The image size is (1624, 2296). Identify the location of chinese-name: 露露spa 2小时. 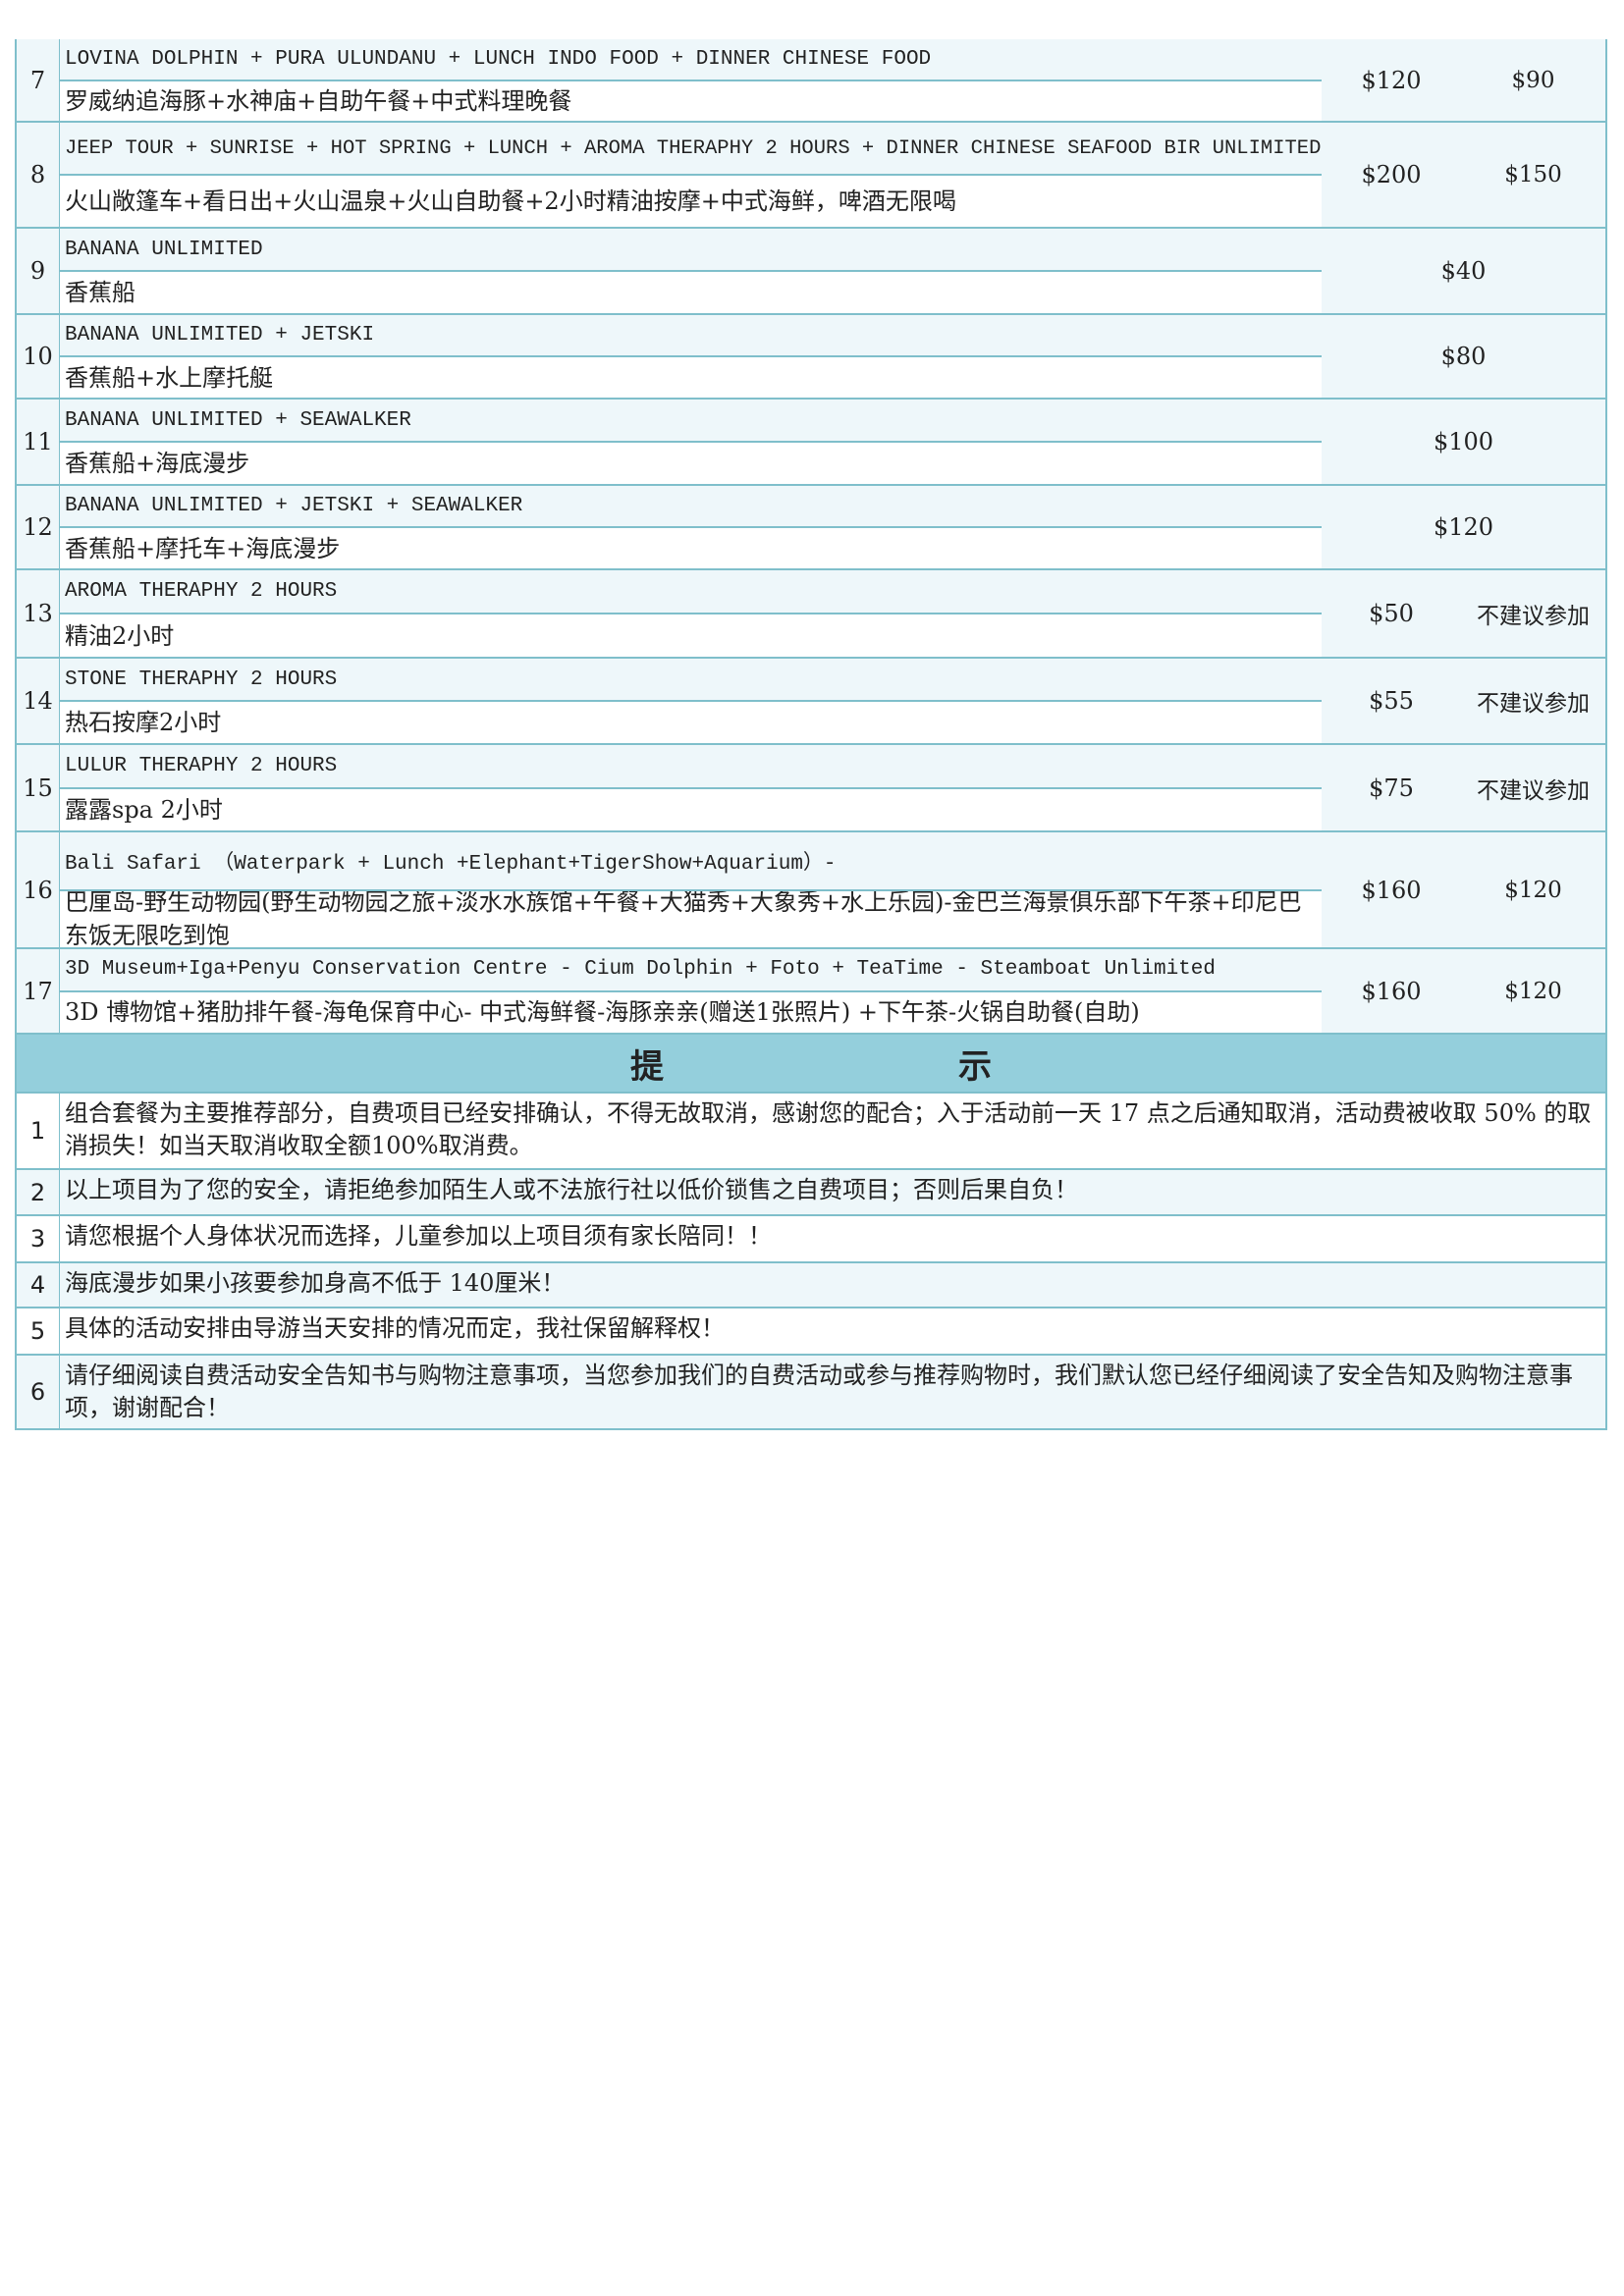
(691, 808).